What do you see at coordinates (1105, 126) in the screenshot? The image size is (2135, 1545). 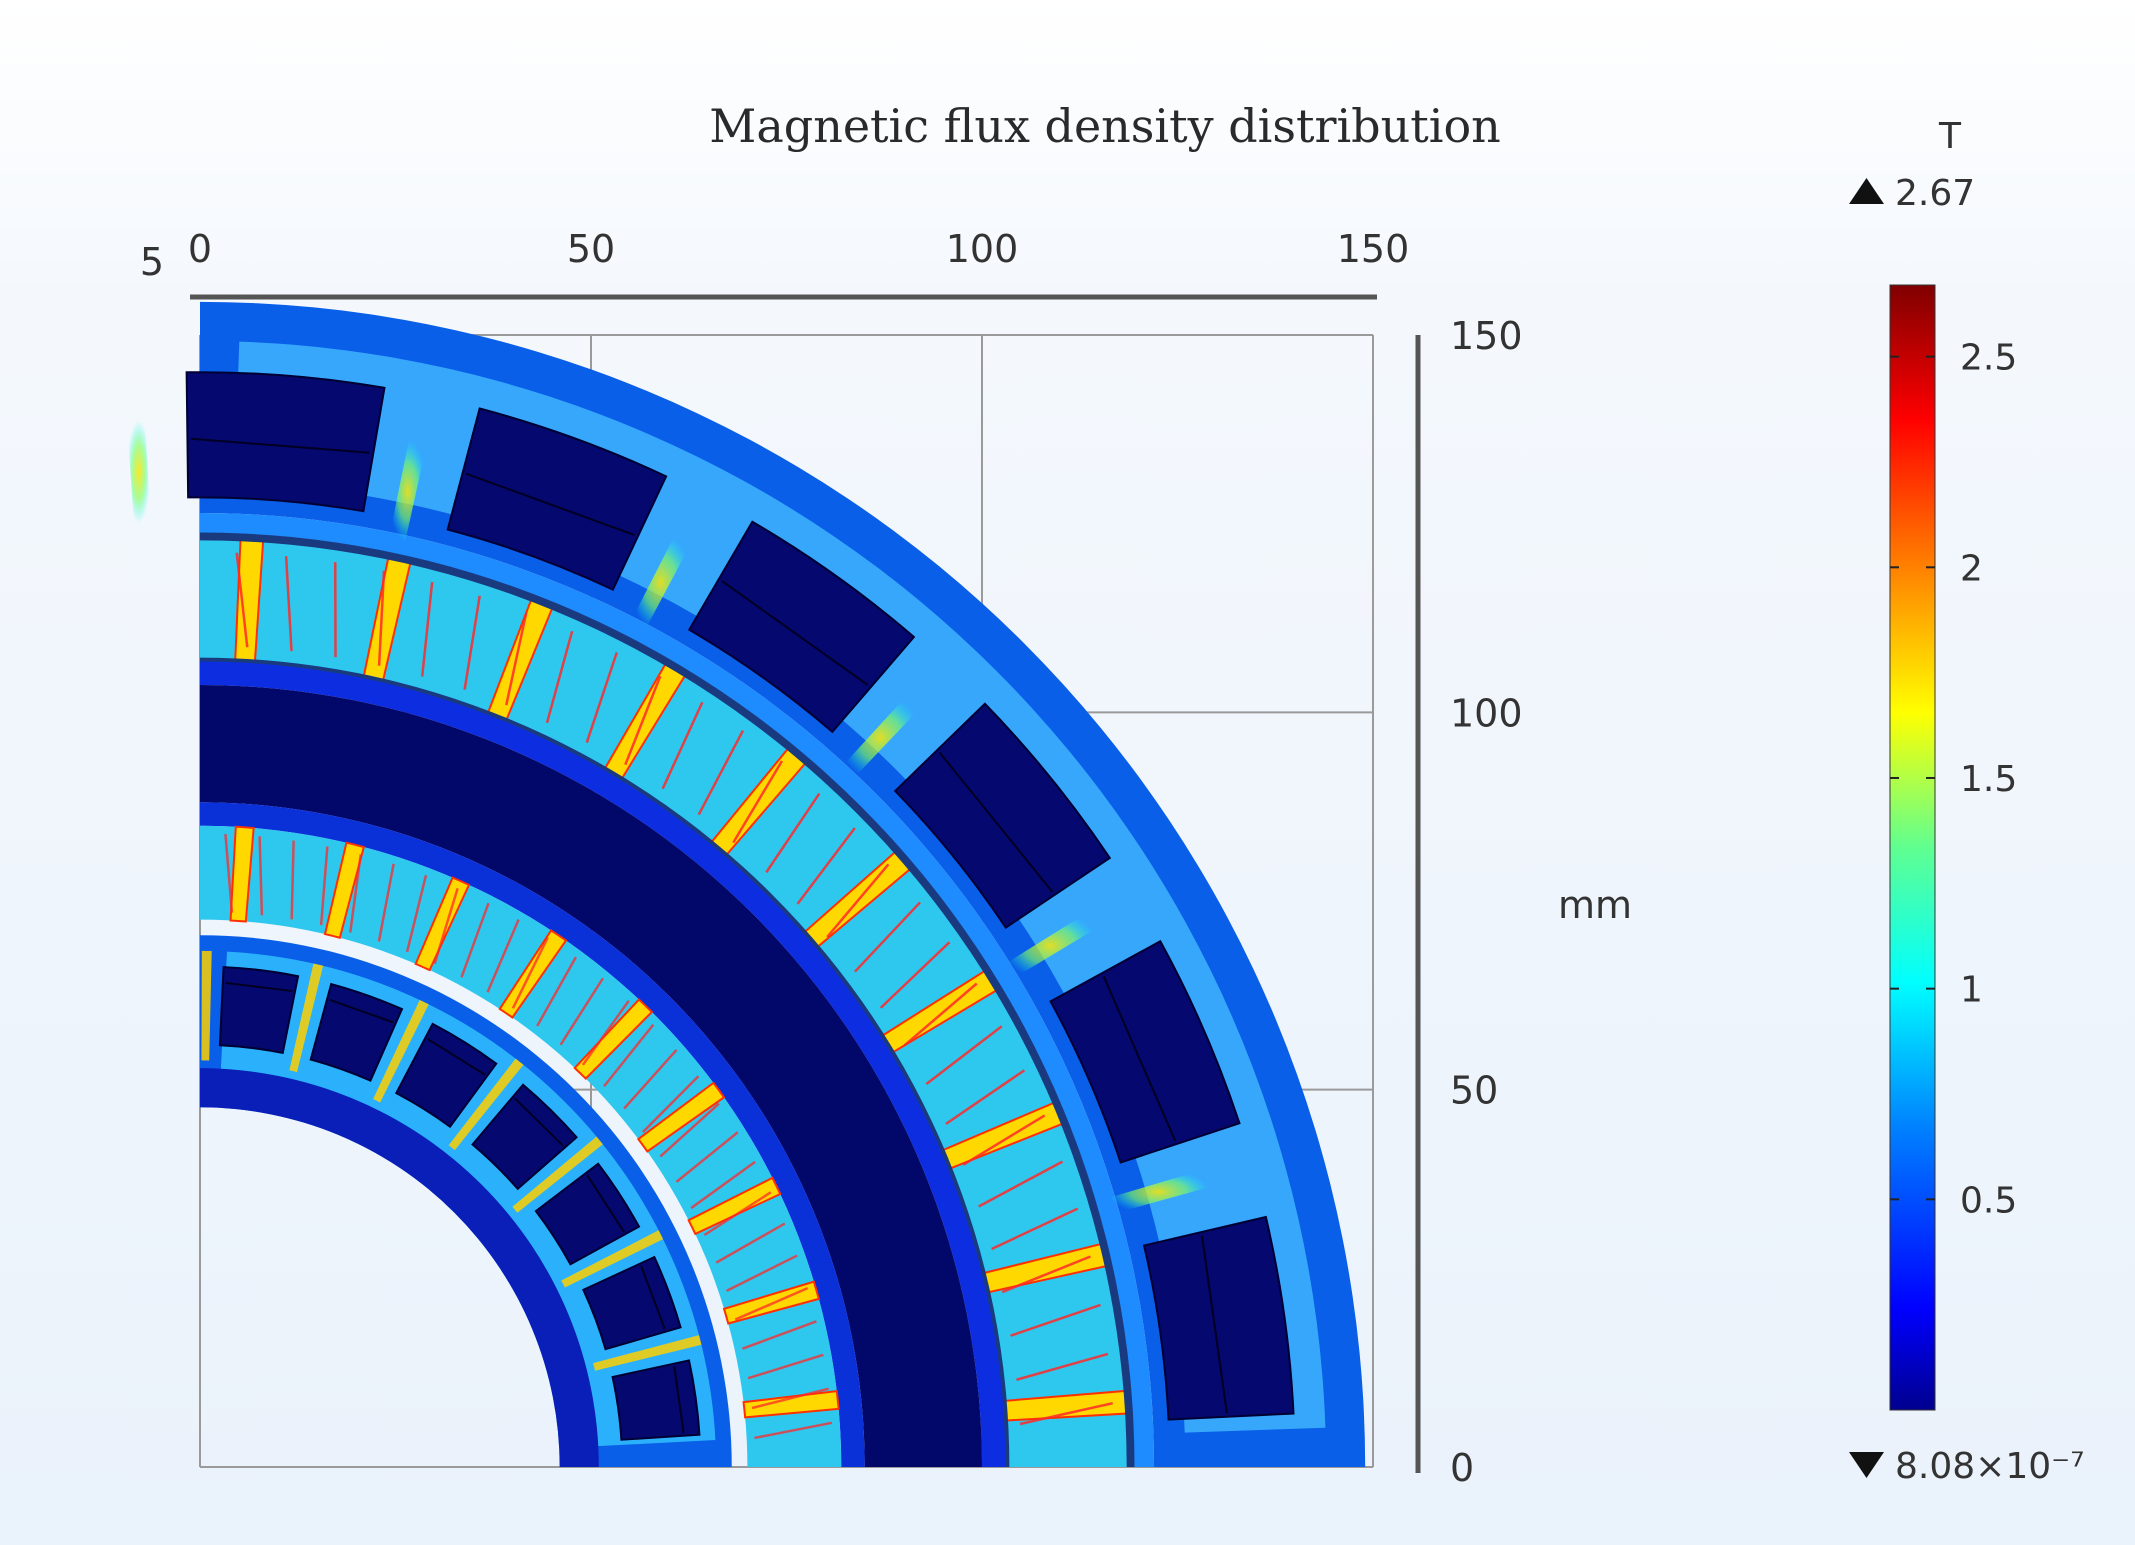 I see `chart-title: Magnetic flux density distribution` at bounding box center [1105, 126].